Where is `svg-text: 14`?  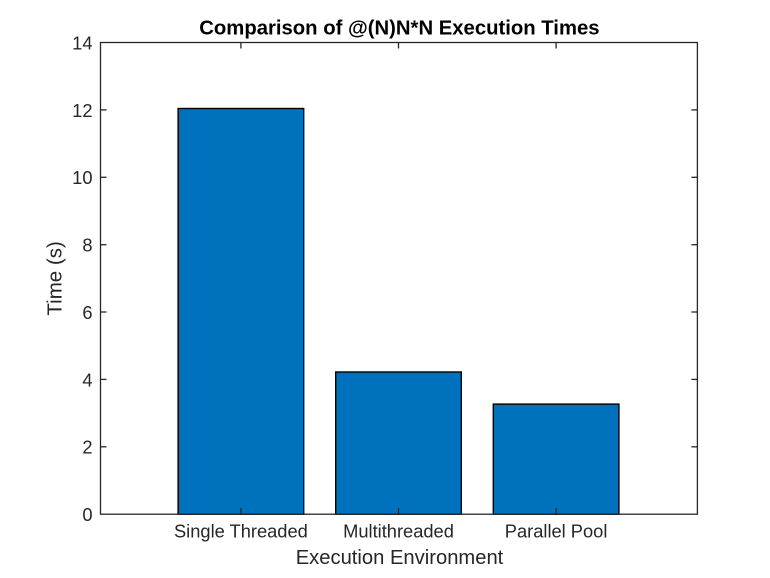
svg-text: 14 is located at coordinates (82, 42).